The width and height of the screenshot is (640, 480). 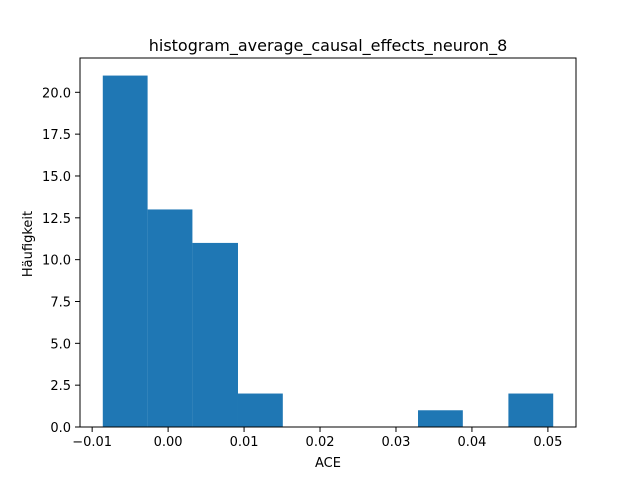 I want to click on x-axis-ticks: −0.01 0.00 0.01 0.02 0.03 0.04 0.05, so click(x=317, y=438).